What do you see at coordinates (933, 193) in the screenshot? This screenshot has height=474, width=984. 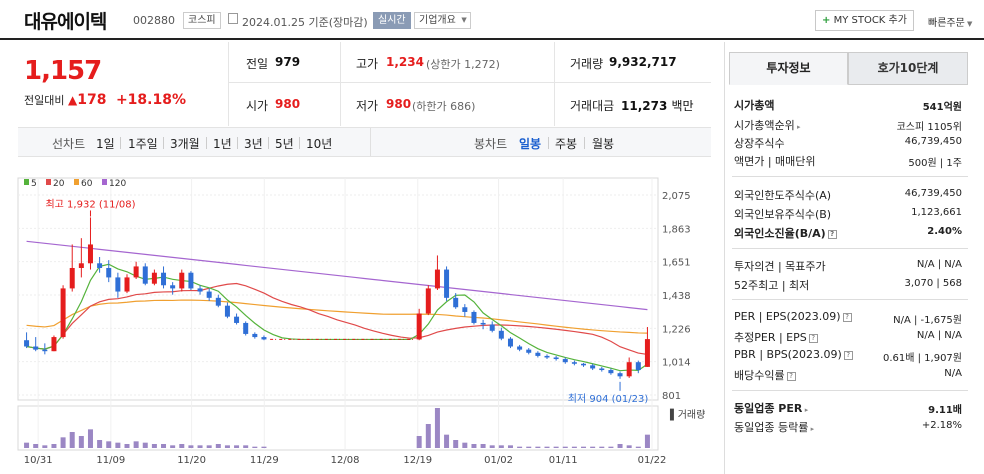 I see `foreign-limit-value: 46,739,450` at bounding box center [933, 193].